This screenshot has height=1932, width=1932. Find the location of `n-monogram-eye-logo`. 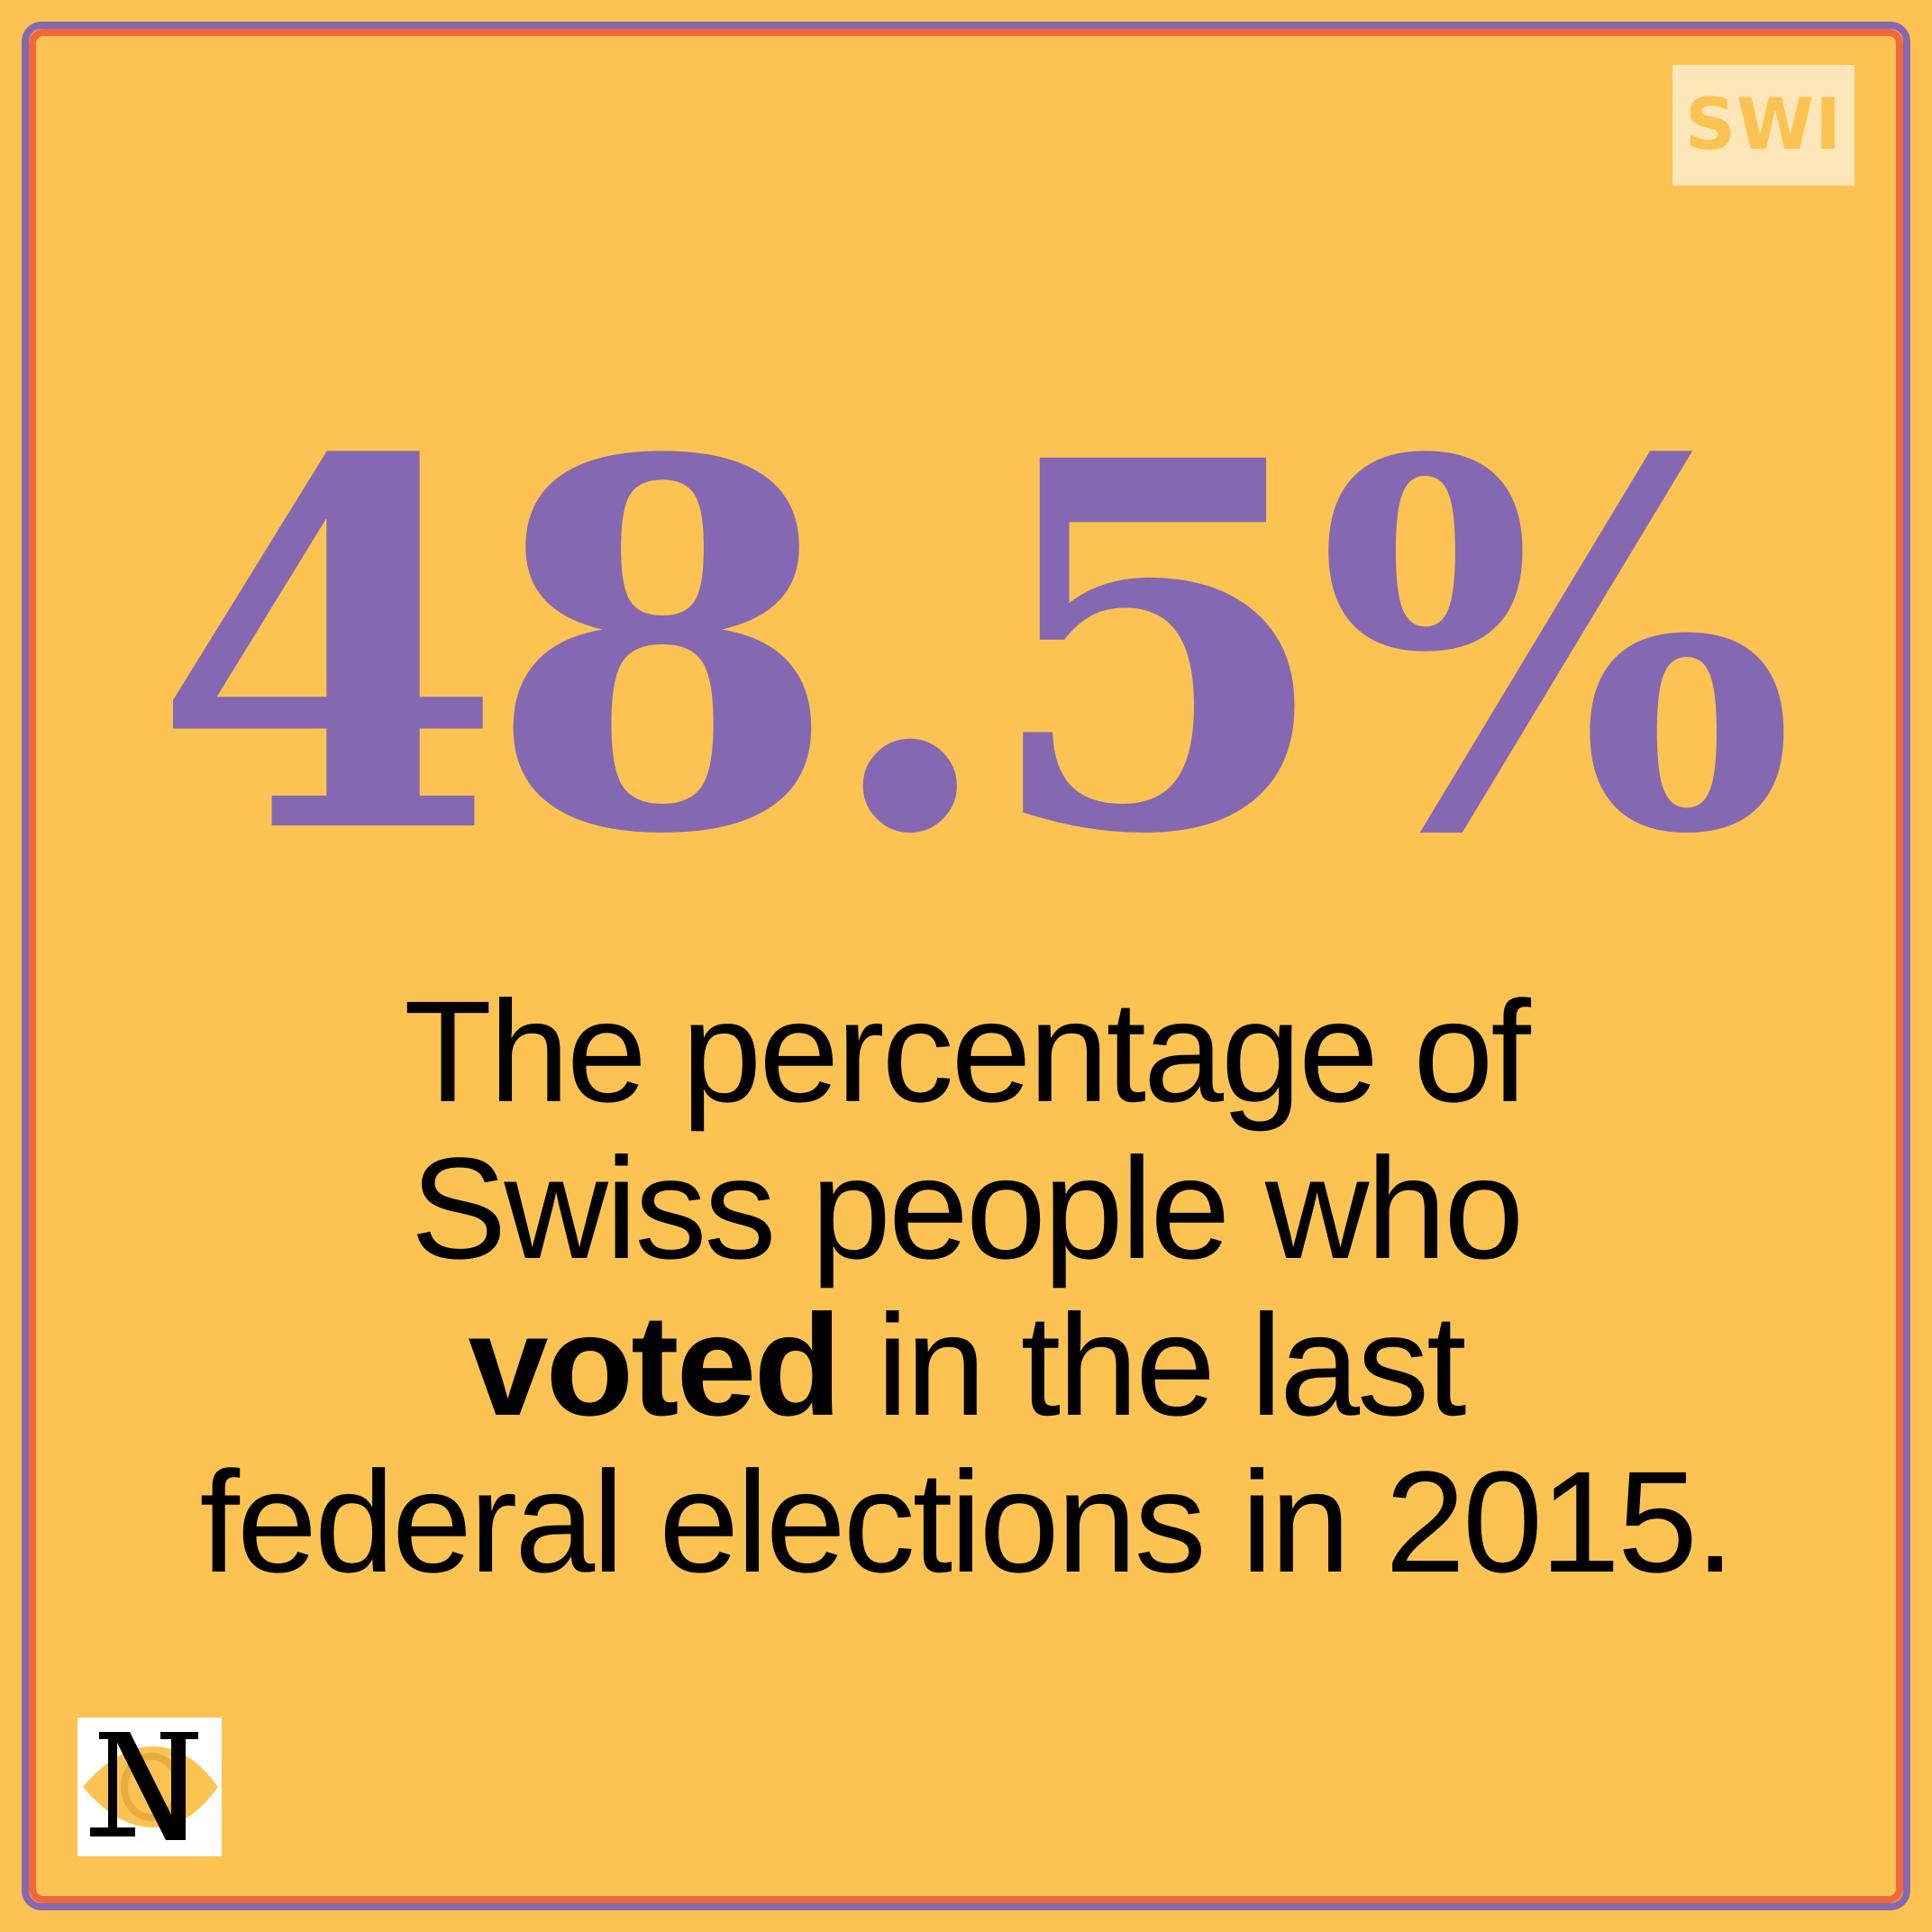

n-monogram-eye-logo is located at coordinates (149, 1787).